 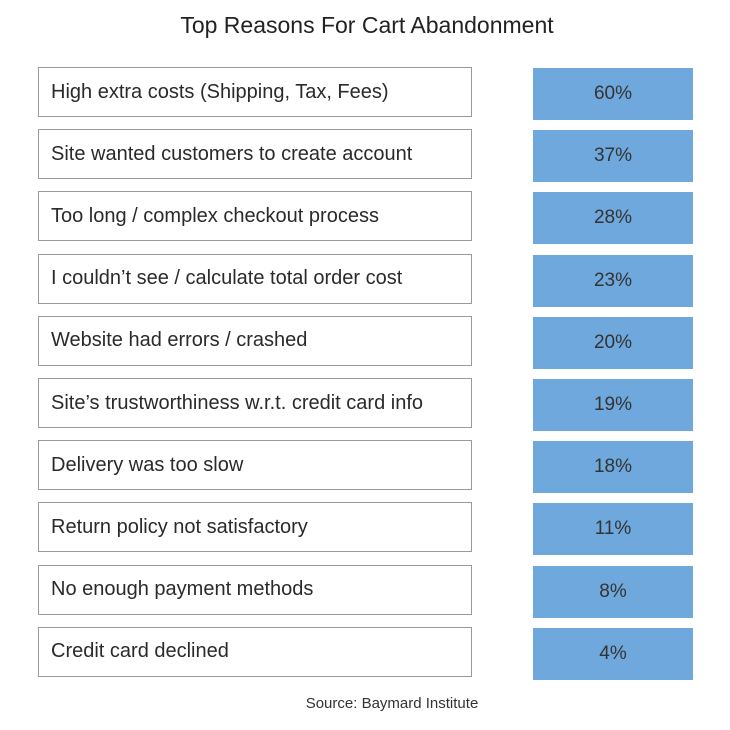 What do you see at coordinates (255, 527) in the screenshot?
I see `reason-box: Return policy not satisfactory` at bounding box center [255, 527].